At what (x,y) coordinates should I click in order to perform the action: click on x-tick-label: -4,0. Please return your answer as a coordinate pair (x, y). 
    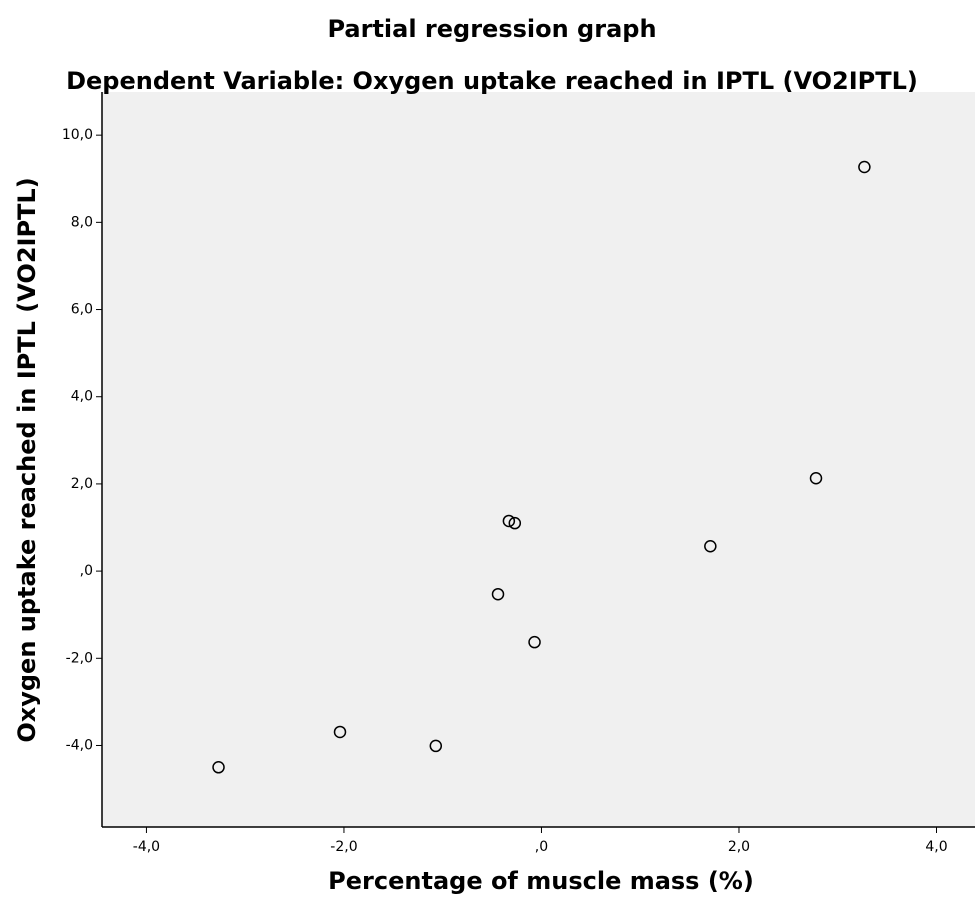
    Looking at the image, I should click on (146, 847).